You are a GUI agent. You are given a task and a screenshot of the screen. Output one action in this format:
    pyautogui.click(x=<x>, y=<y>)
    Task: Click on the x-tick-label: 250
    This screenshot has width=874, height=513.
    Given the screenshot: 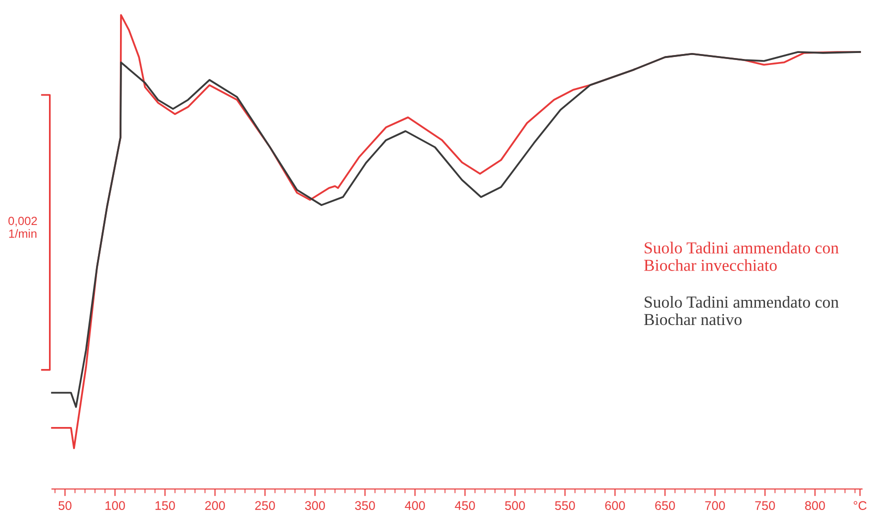 What is the action you would take?
    pyautogui.click(x=265, y=505)
    